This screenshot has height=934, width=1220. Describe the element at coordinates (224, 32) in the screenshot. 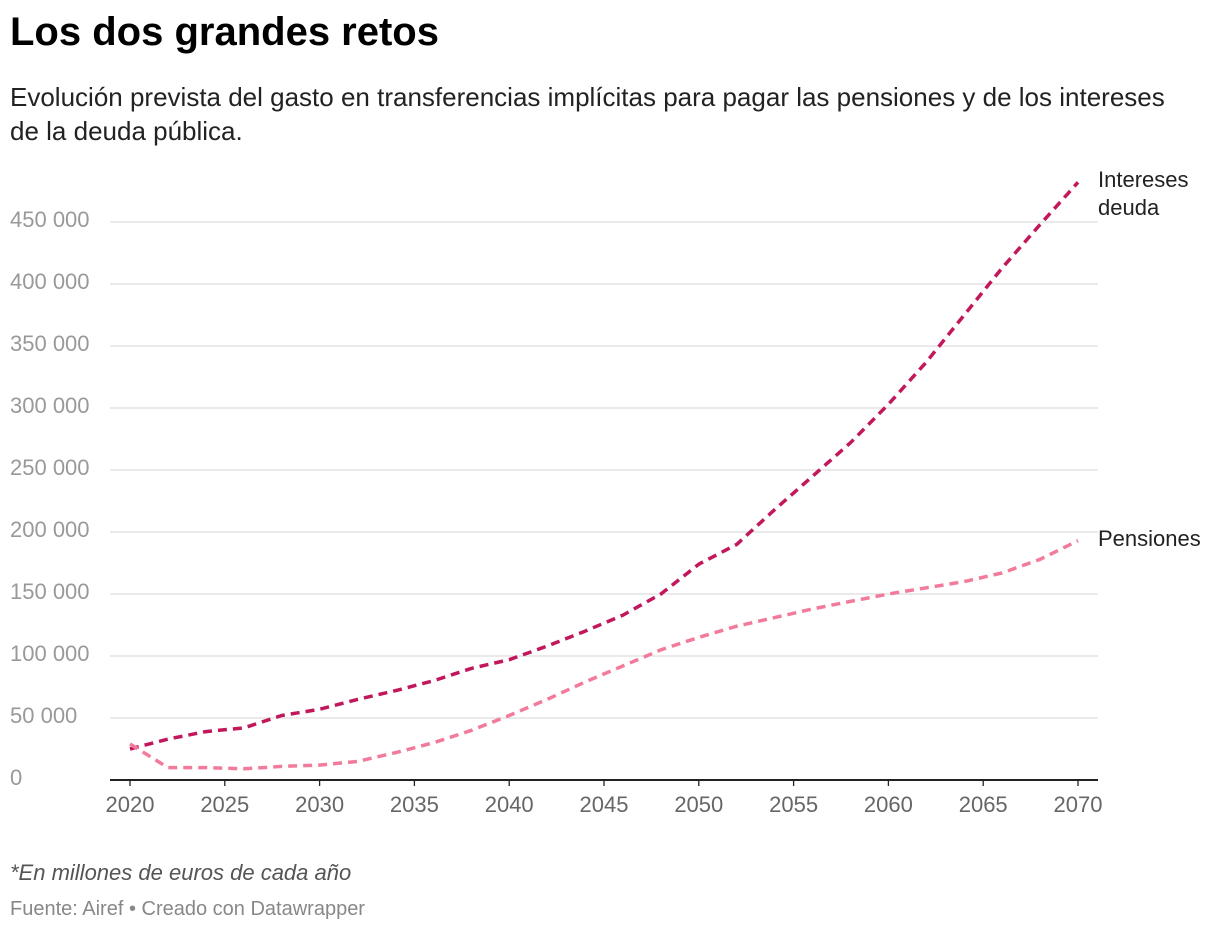

I see `chart-title: Los dos grandes retos` at that location.